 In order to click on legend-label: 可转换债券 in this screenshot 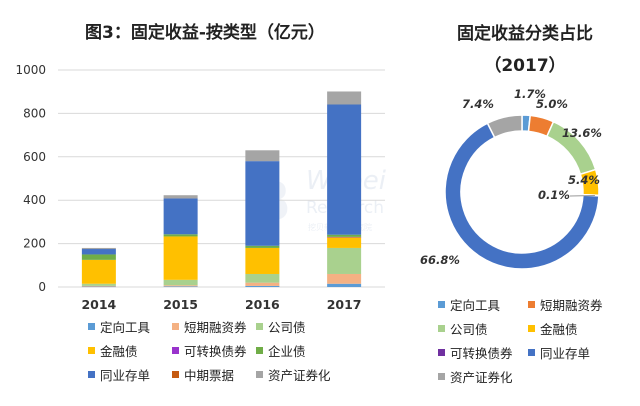, I will do `click(481, 353)`.